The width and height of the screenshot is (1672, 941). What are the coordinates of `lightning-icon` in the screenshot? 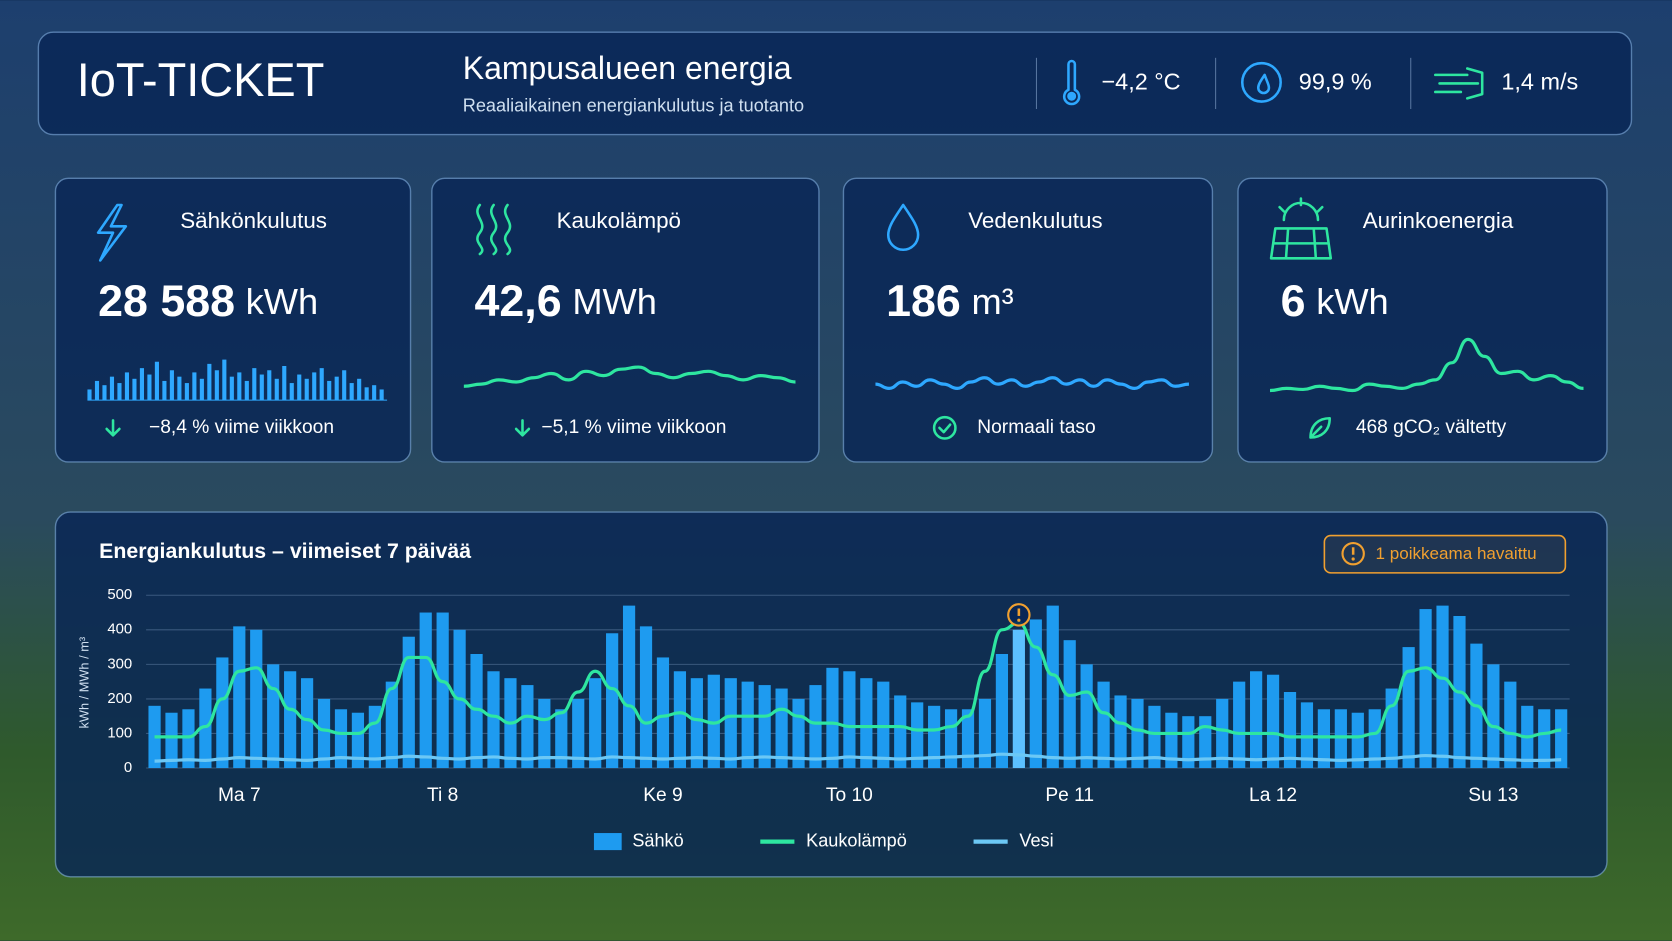 It's located at (112, 232).